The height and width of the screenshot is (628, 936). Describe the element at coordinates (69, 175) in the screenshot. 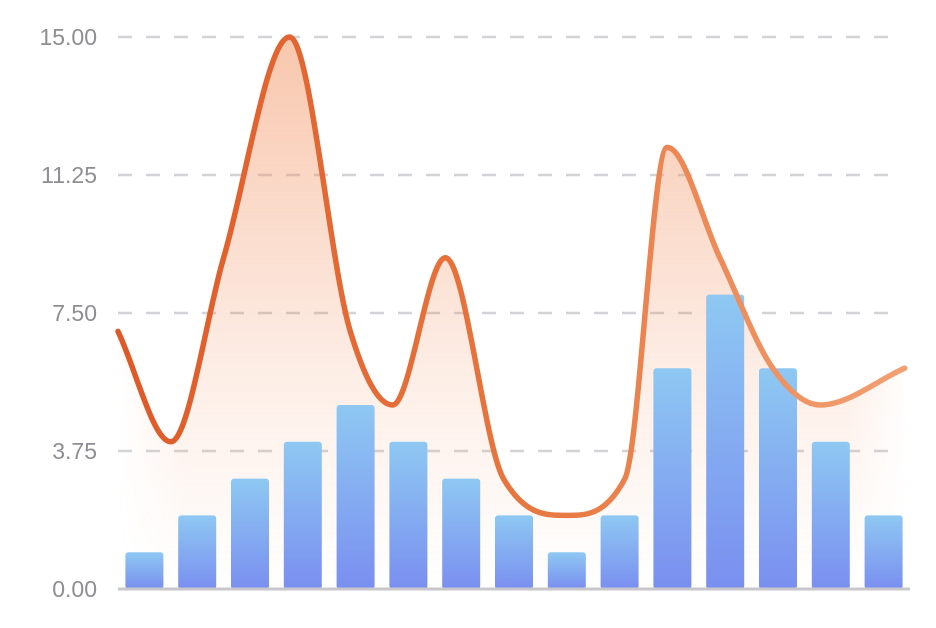

I see `y-tick-label: 11.25` at that location.